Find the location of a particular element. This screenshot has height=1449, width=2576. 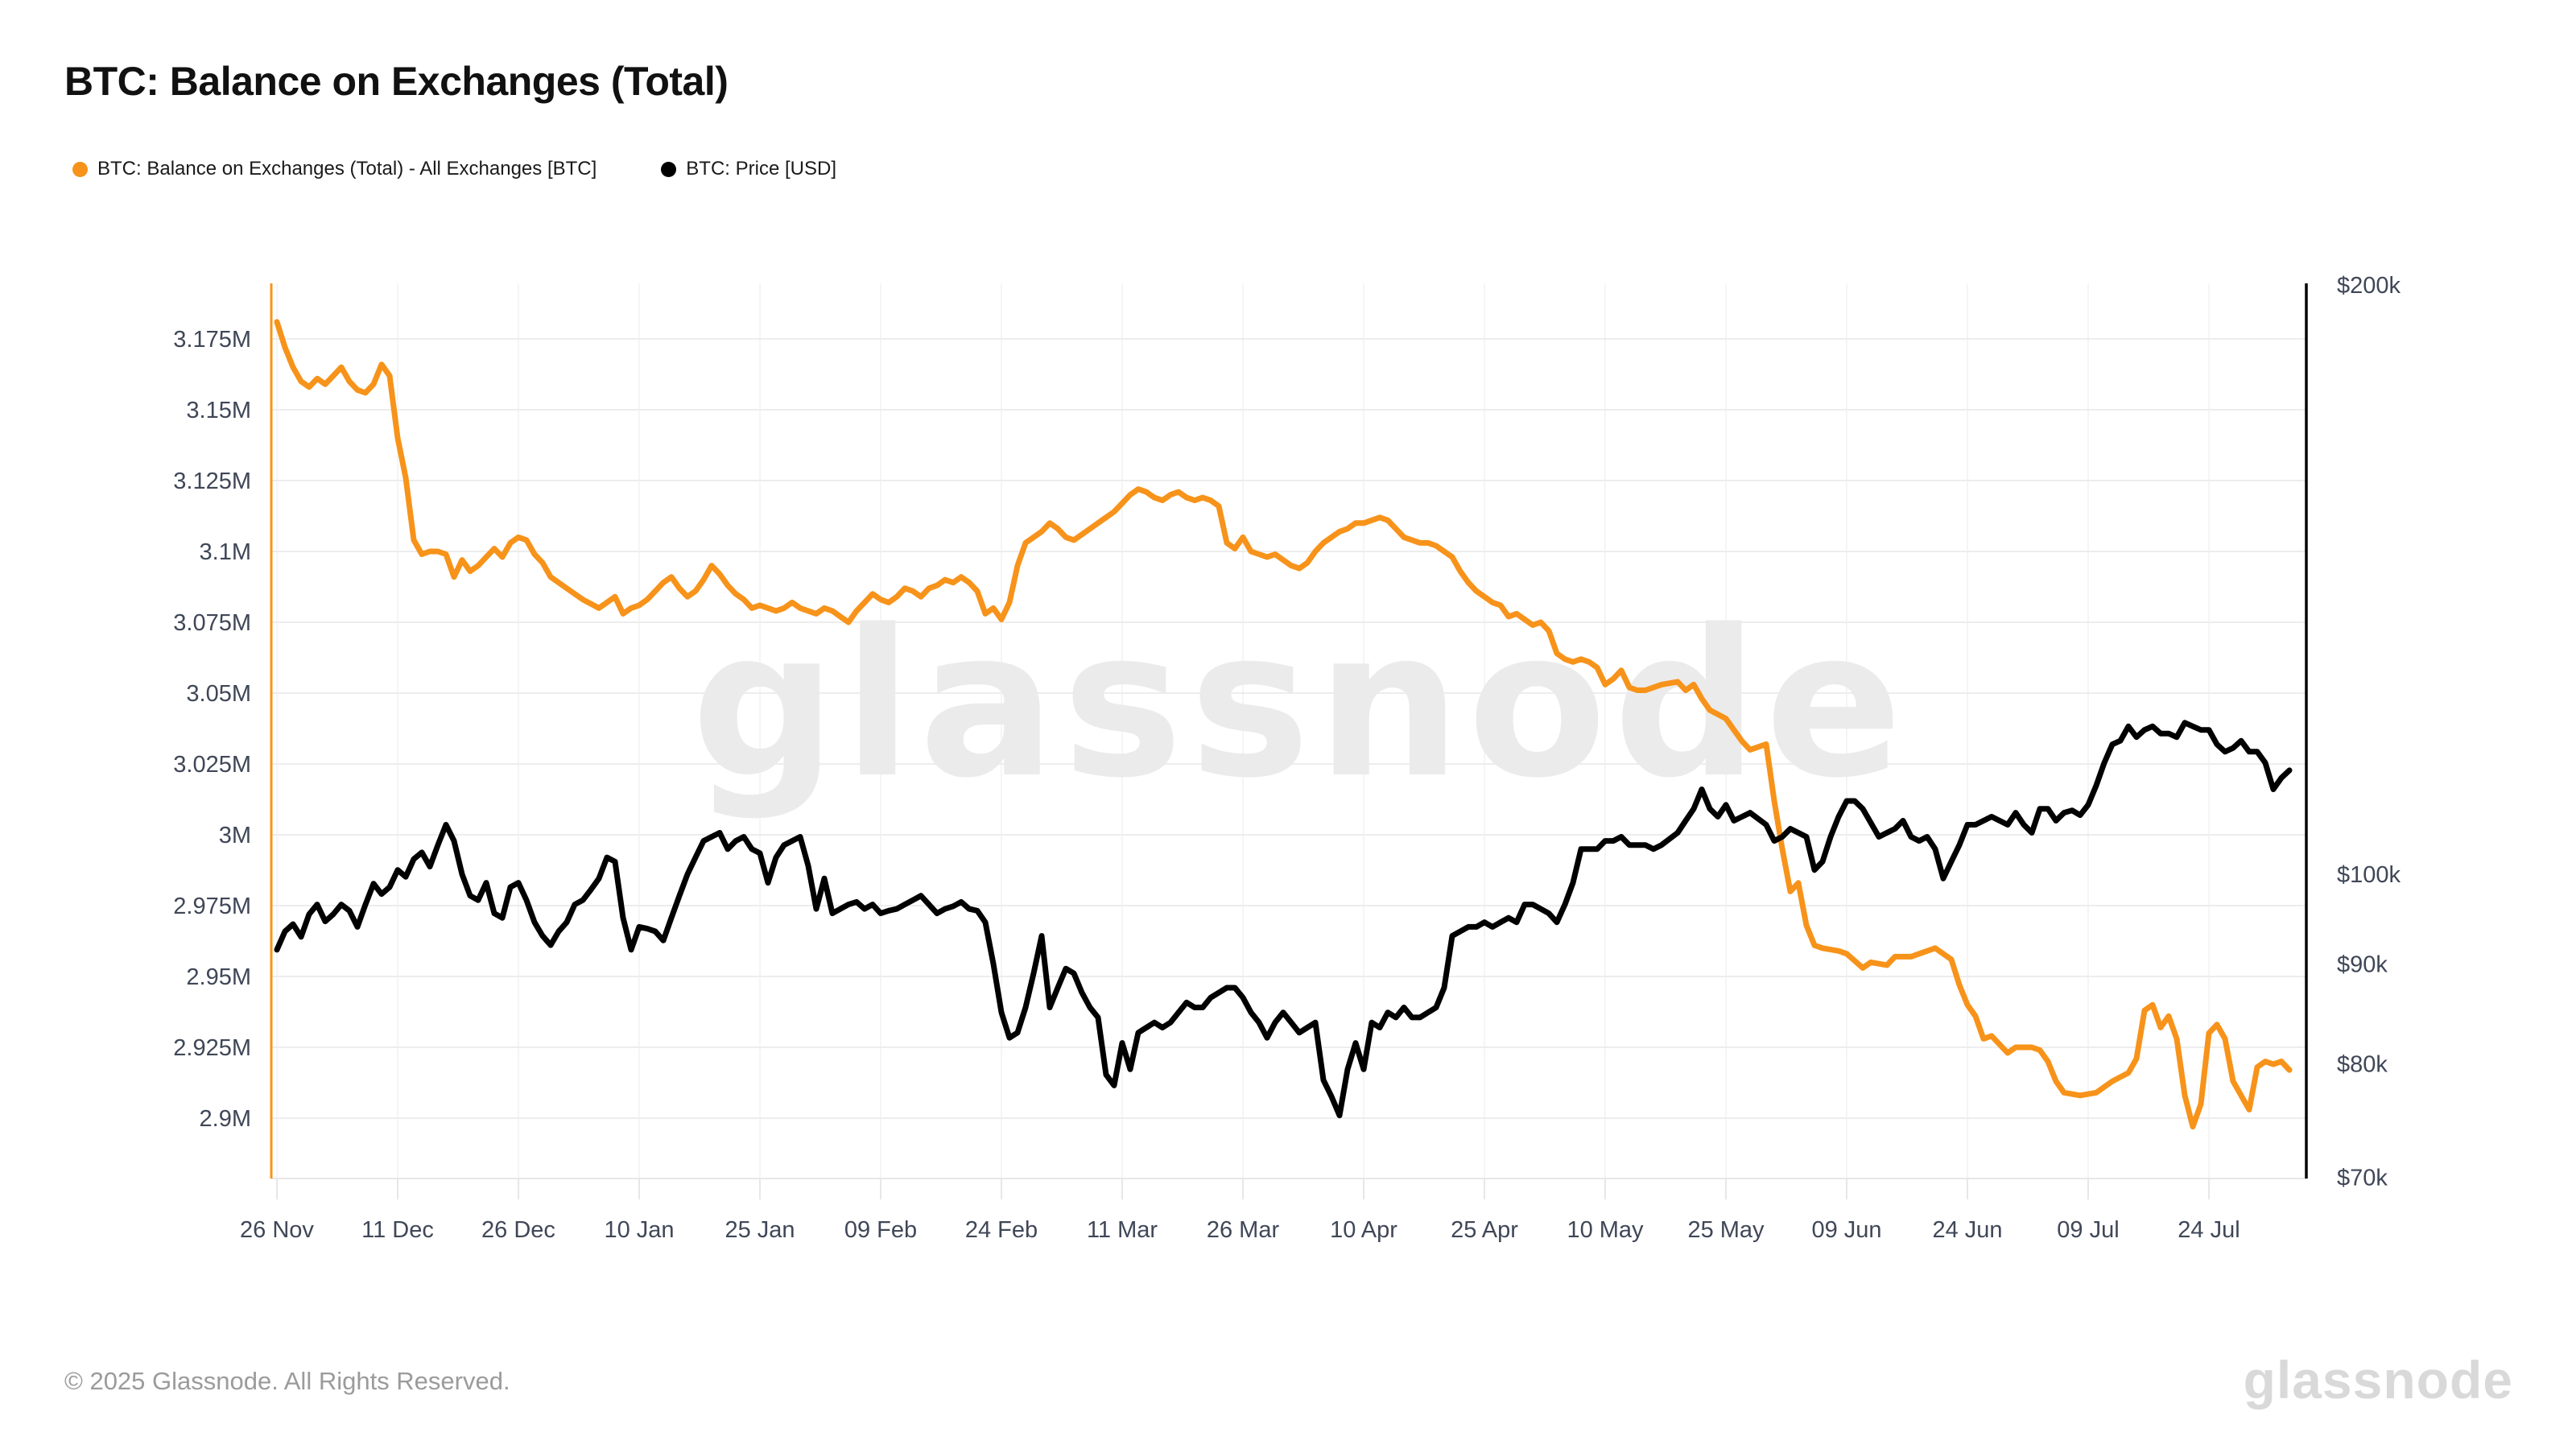

legend-dot-price-icon is located at coordinates (669, 169).